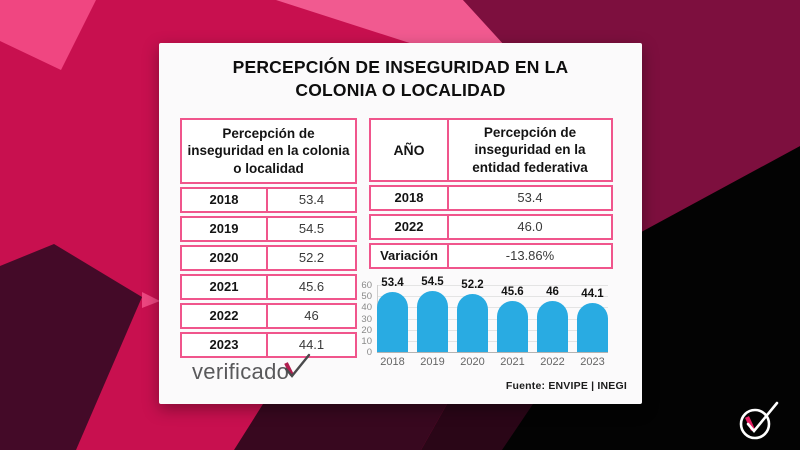  I want to click on verificado-badge-icon, so click(759, 420).